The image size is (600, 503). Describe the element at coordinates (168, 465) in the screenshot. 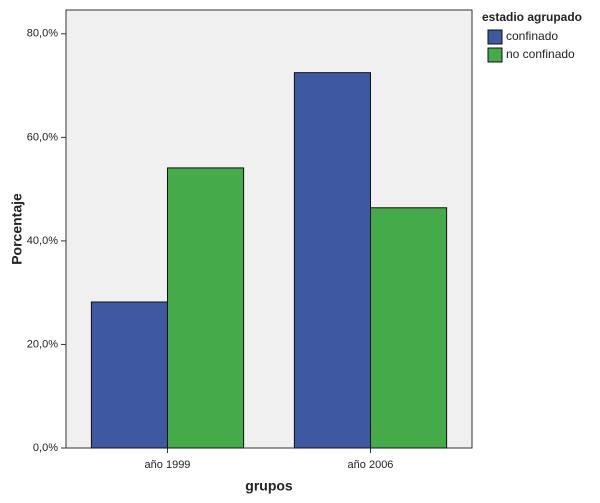

I see `x-tick-label: año 1999` at that location.